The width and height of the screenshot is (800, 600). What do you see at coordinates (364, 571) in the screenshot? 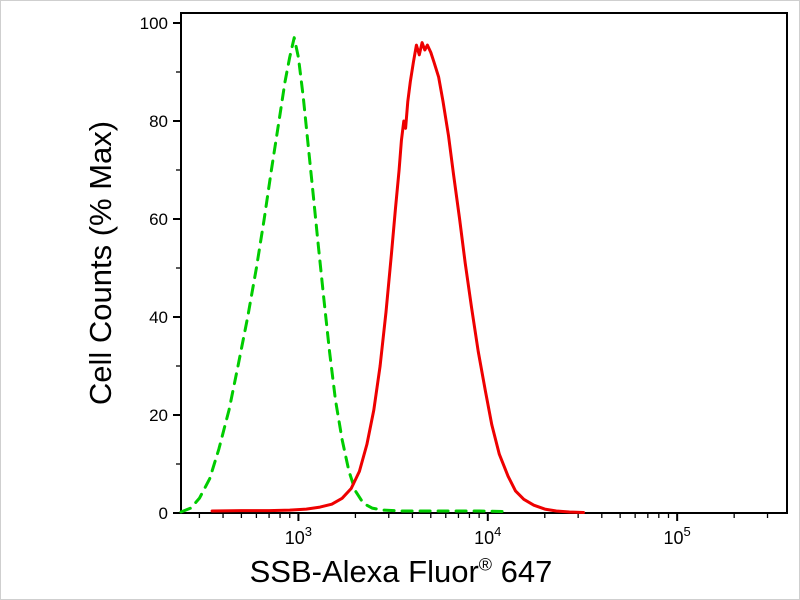
I see `x-axis-title-main: SSB-Alexa Fluor` at bounding box center [364, 571].